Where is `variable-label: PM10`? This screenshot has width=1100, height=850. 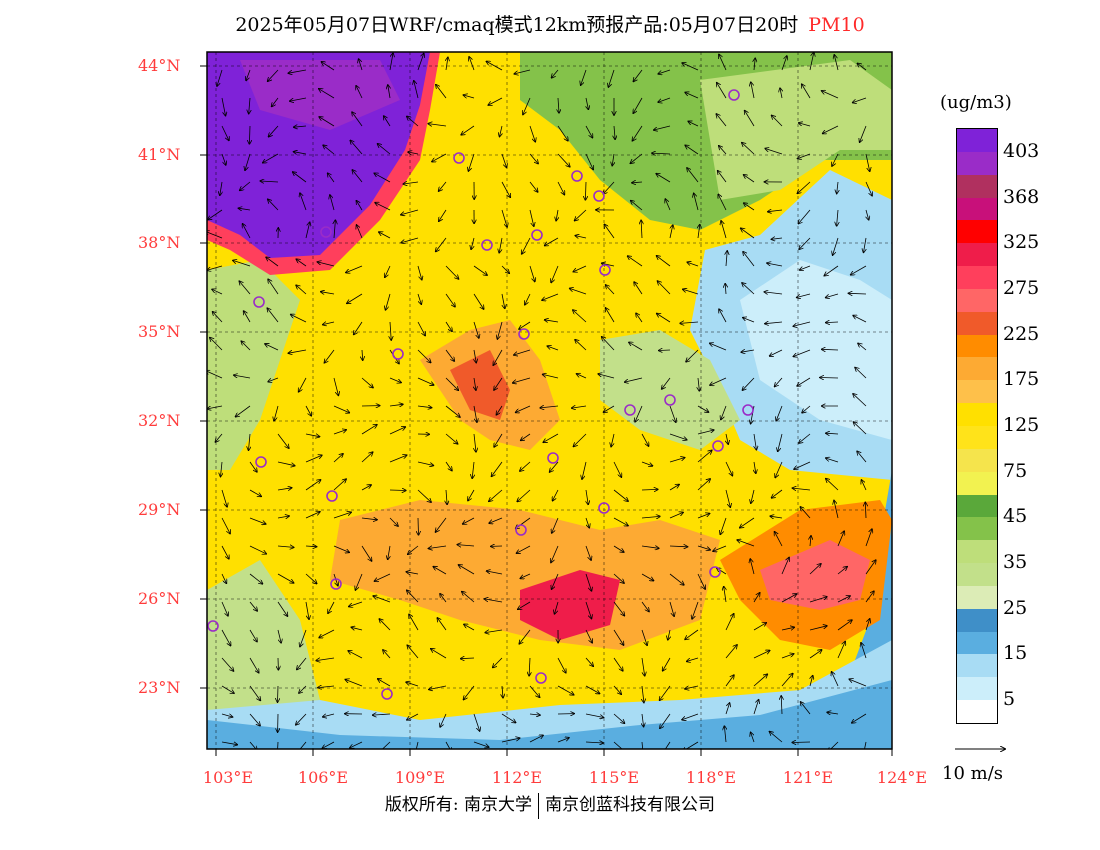
variable-label: PM10 is located at coordinates (836, 25).